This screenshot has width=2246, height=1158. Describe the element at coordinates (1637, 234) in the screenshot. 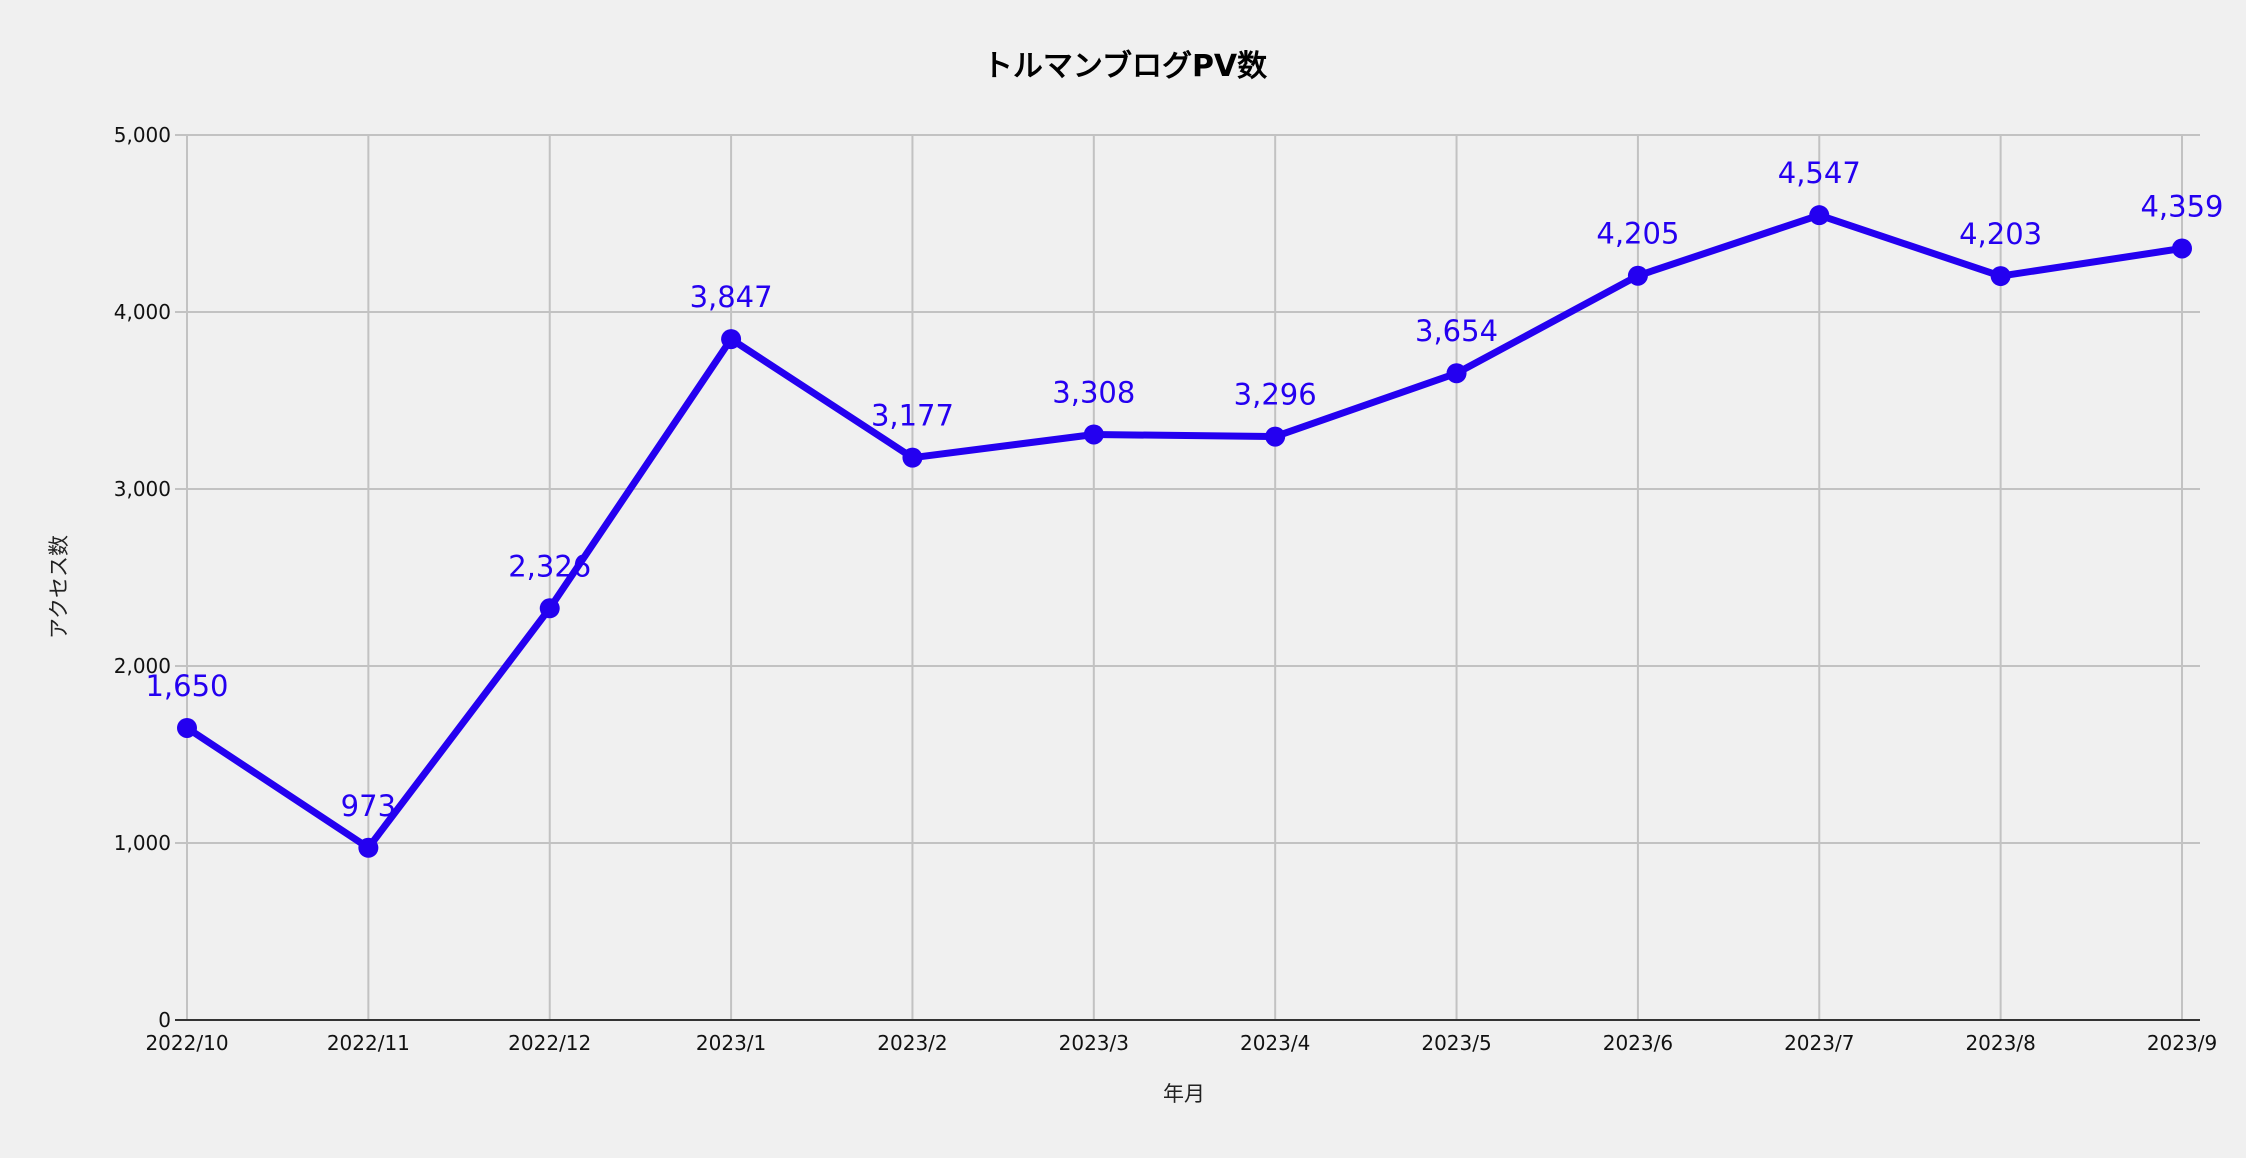

I see `data-label: 4,205` at that location.